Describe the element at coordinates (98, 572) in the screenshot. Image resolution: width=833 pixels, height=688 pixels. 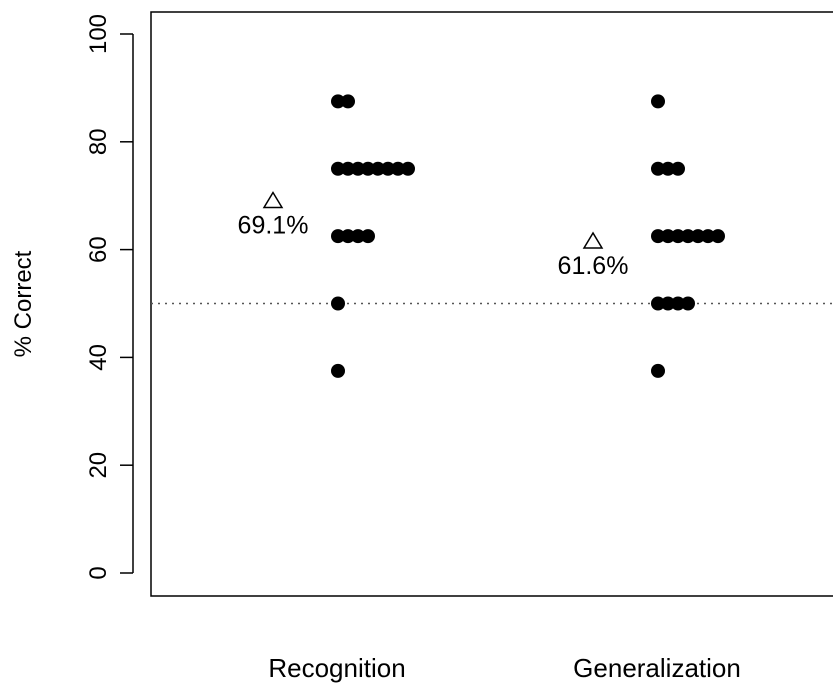
I see `y-tick-label: 0` at that location.